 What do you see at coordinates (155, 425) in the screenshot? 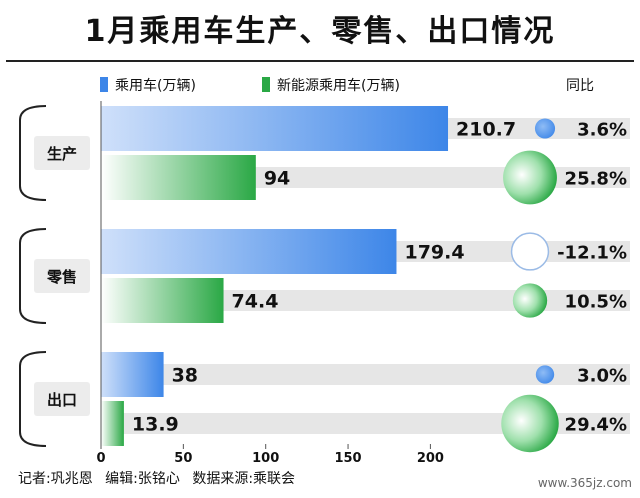
I see `bar-value-label-2-1: 13.9` at bounding box center [155, 425].